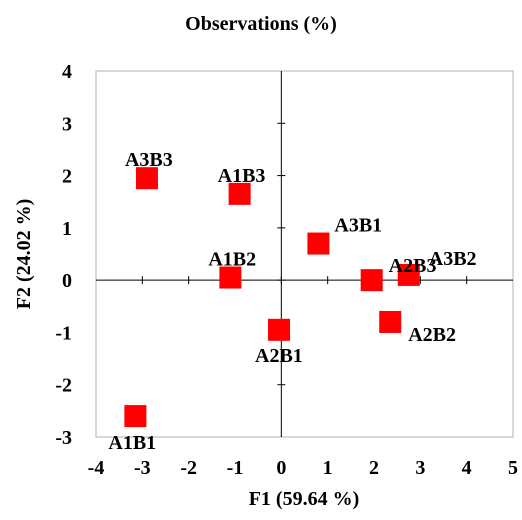 This screenshot has width=522, height=520. I want to click on x-axis-title: F1 (59.64 %), so click(304, 499).